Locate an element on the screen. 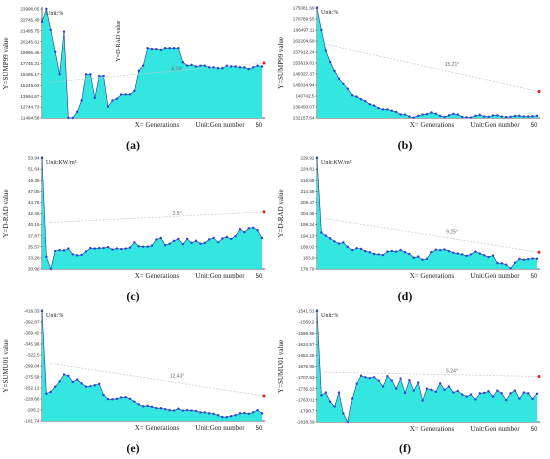  trend-end-point is located at coordinates (264, 63).